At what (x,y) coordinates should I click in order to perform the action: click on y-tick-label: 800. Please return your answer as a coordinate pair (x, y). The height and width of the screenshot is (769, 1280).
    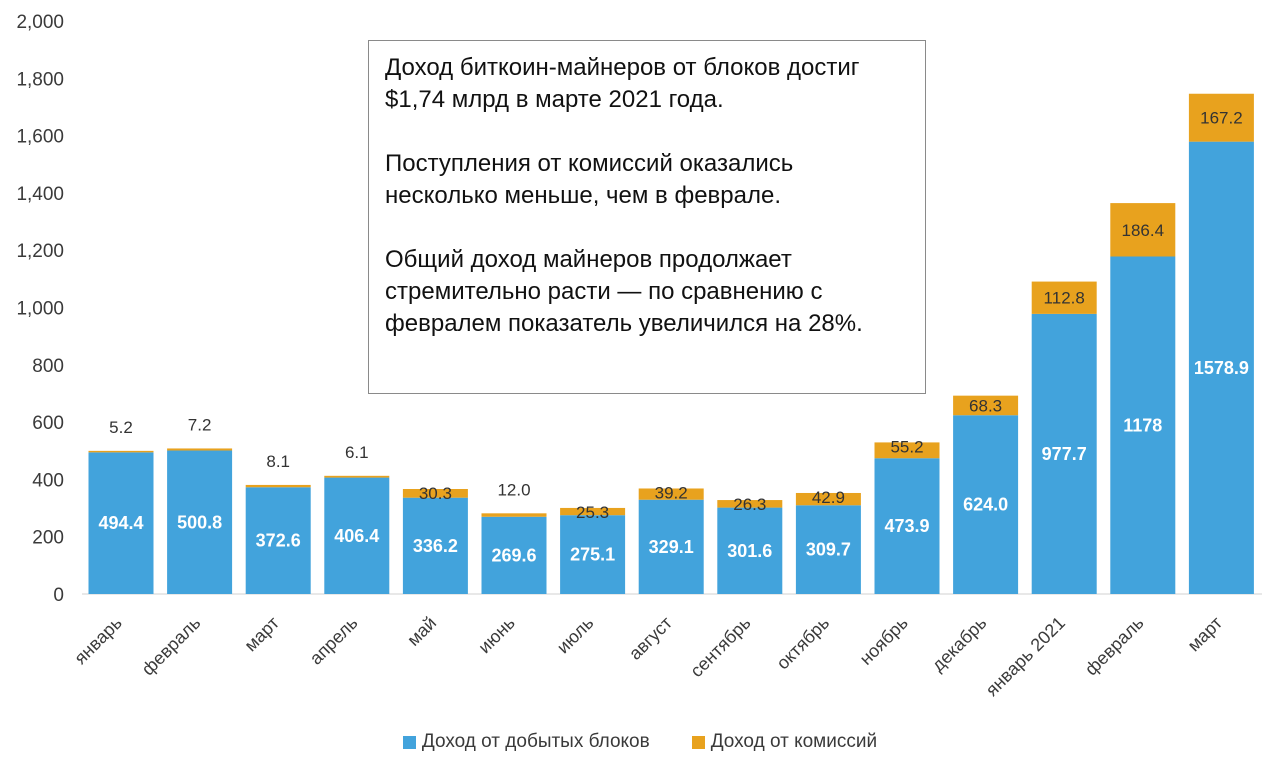
    Looking at the image, I should click on (48, 366).